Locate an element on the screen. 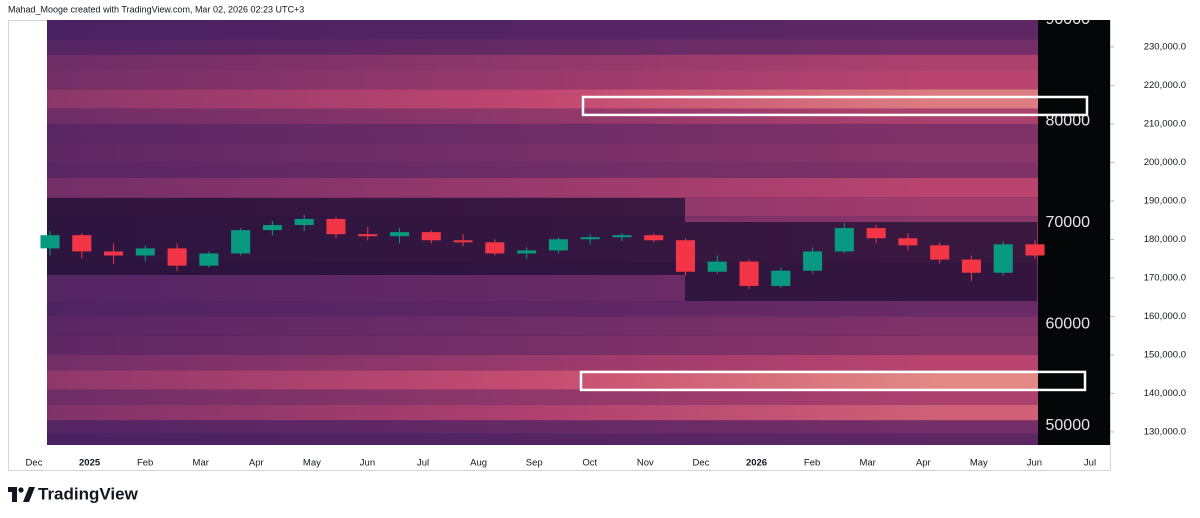  y-tick-label: 190,000.0 is located at coordinates (1165, 200).